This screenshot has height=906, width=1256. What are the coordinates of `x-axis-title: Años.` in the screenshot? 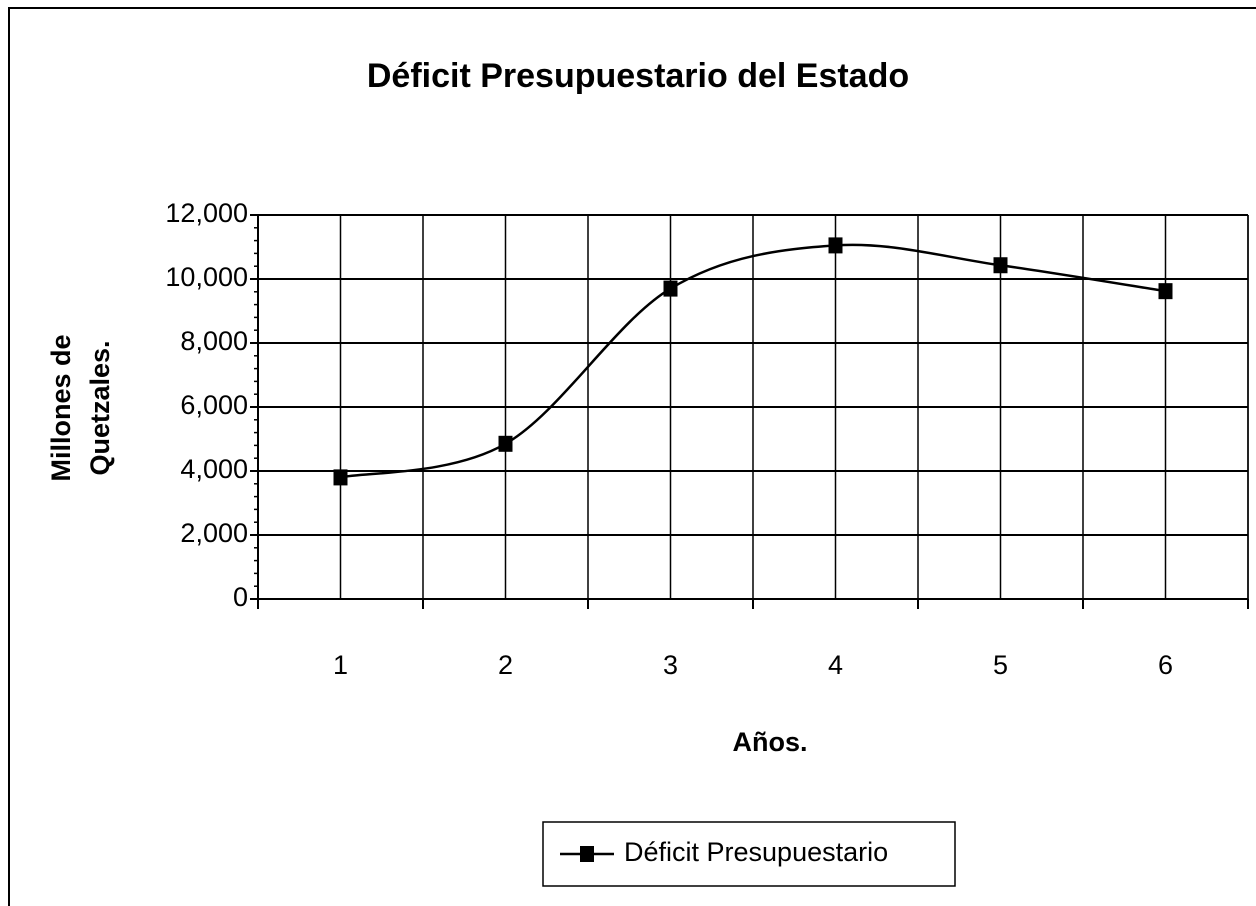 It's located at (769, 742).